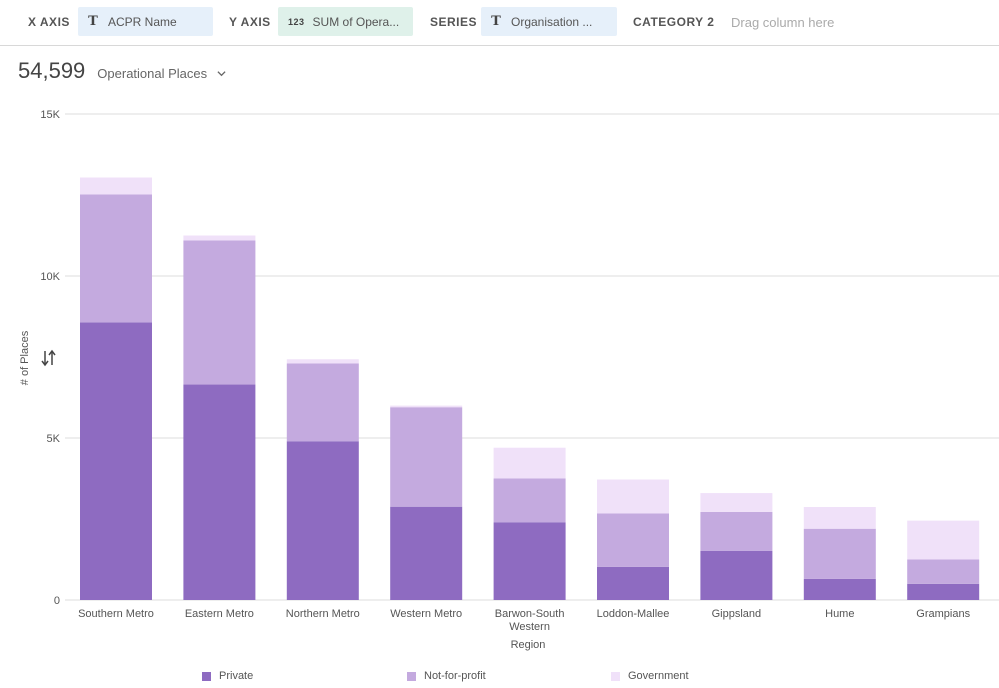 The height and width of the screenshot is (688, 999). Describe the element at coordinates (737, 614) in the screenshot. I see `x-tick-label: Gippsland` at that location.